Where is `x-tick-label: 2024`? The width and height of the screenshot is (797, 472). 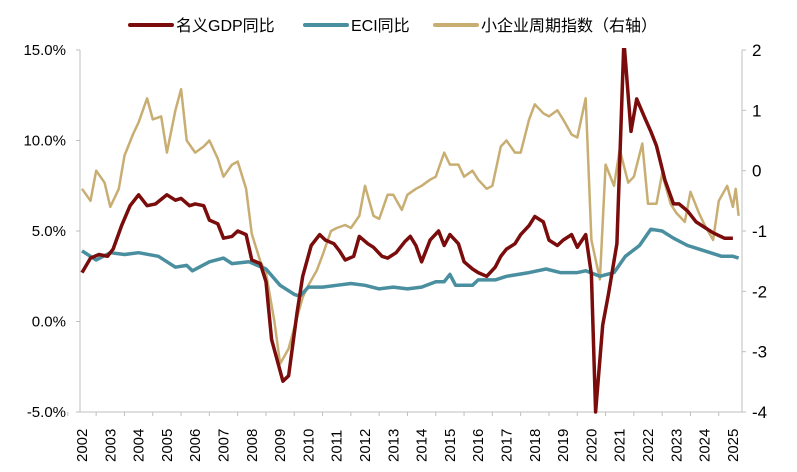 x-tick-label: 2024 is located at coordinates (705, 445).